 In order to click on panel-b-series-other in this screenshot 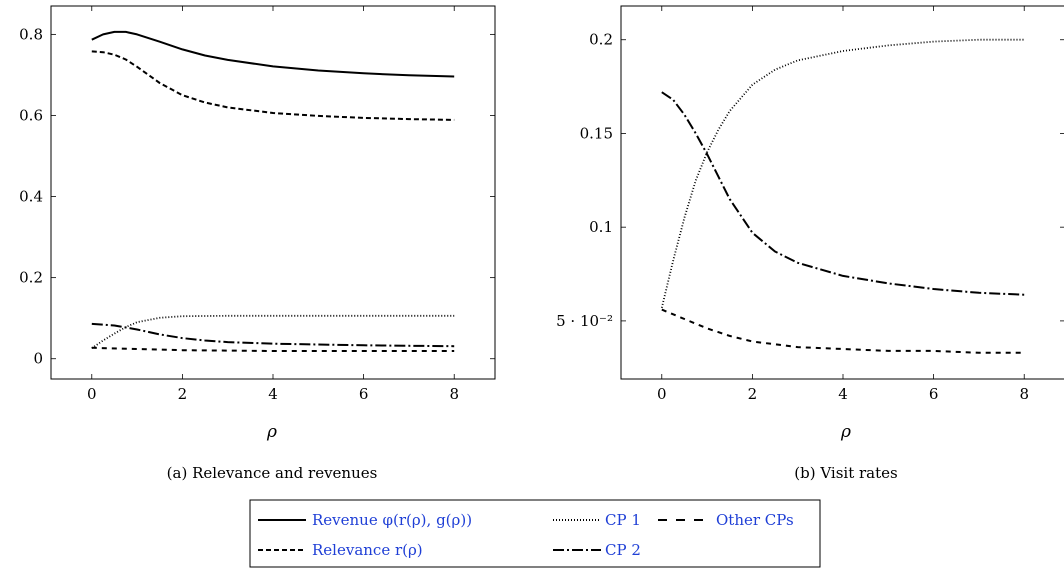, I will do `click(843, 331)`.